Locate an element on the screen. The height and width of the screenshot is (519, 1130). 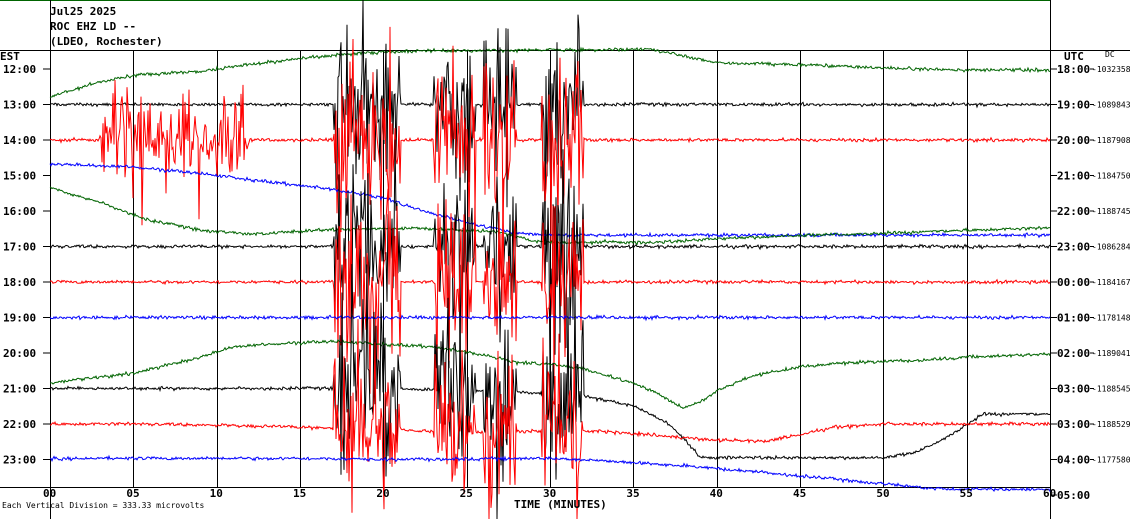
dc-label-1: -1089843 is located at coordinates (1111, 105).